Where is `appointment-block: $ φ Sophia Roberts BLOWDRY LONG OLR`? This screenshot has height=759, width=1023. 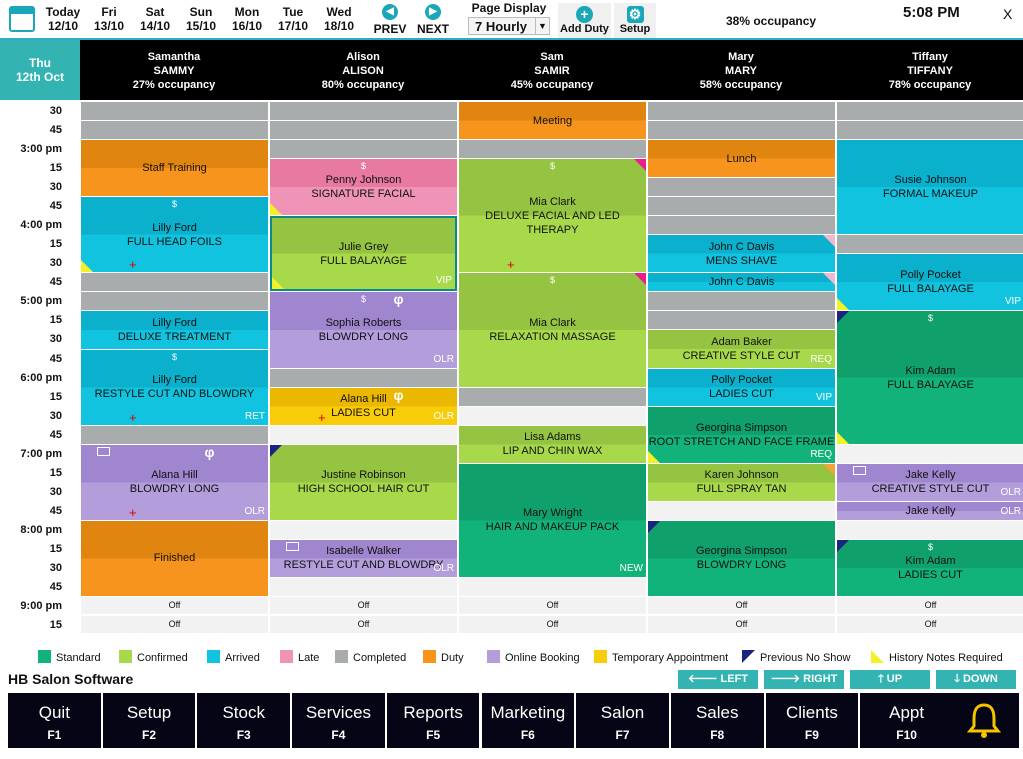 appointment-block: $ φ Sophia Roberts BLOWDRY LONG OLR is located at coordinates (363, 330).